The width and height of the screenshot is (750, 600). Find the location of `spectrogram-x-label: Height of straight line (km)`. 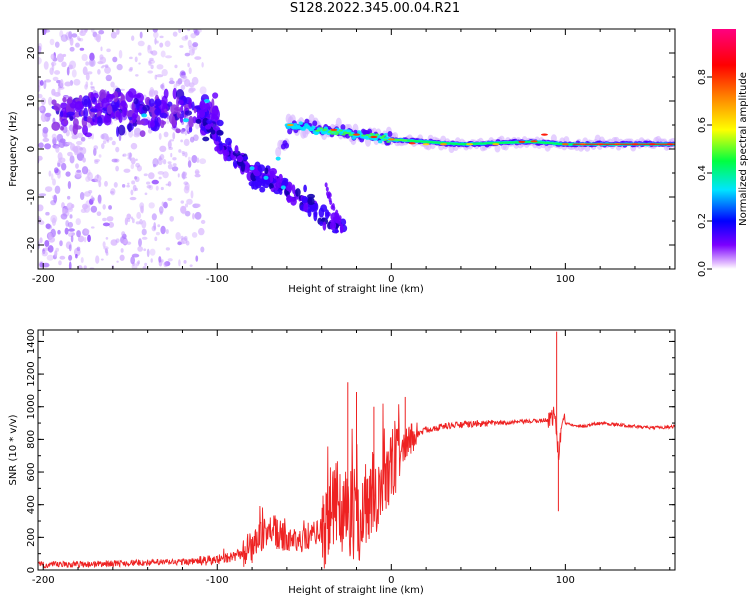

spectrogram-x-label: Height of straight line (km) is located at coordinates (356, 289).